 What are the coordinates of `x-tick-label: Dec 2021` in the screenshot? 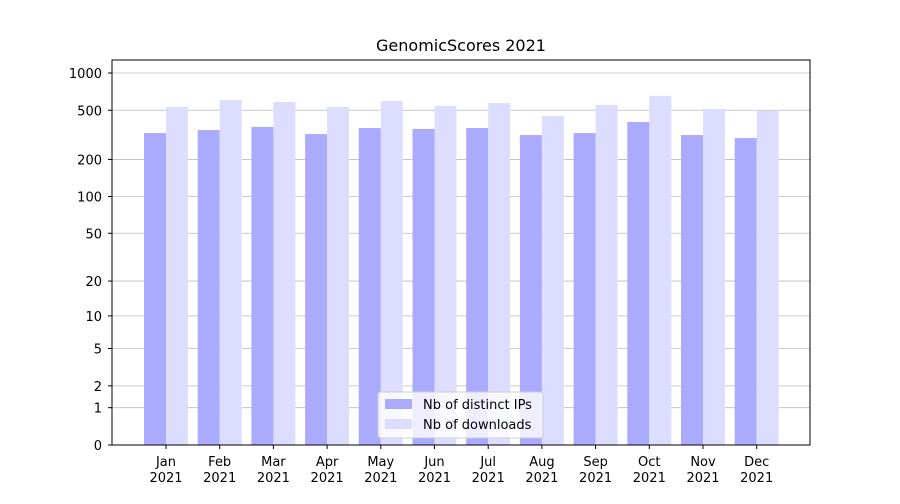 It's located at (756, 470).